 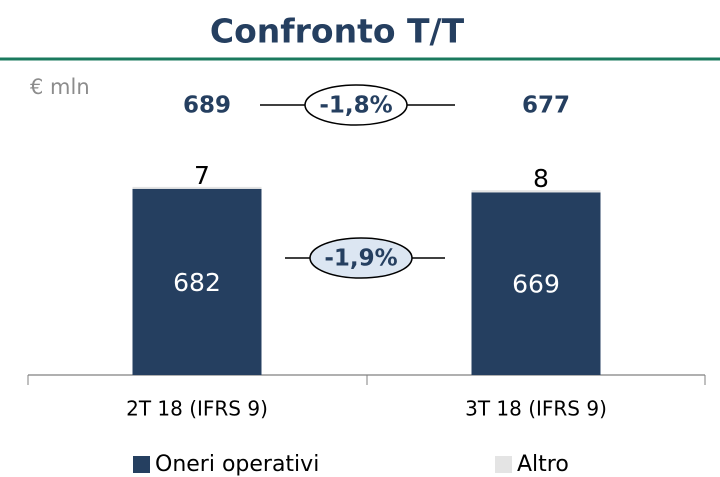 What do you see at coordinates (541, 178) in the screenshot?
I see `value-label: 8` at bounding box center [541, 178].